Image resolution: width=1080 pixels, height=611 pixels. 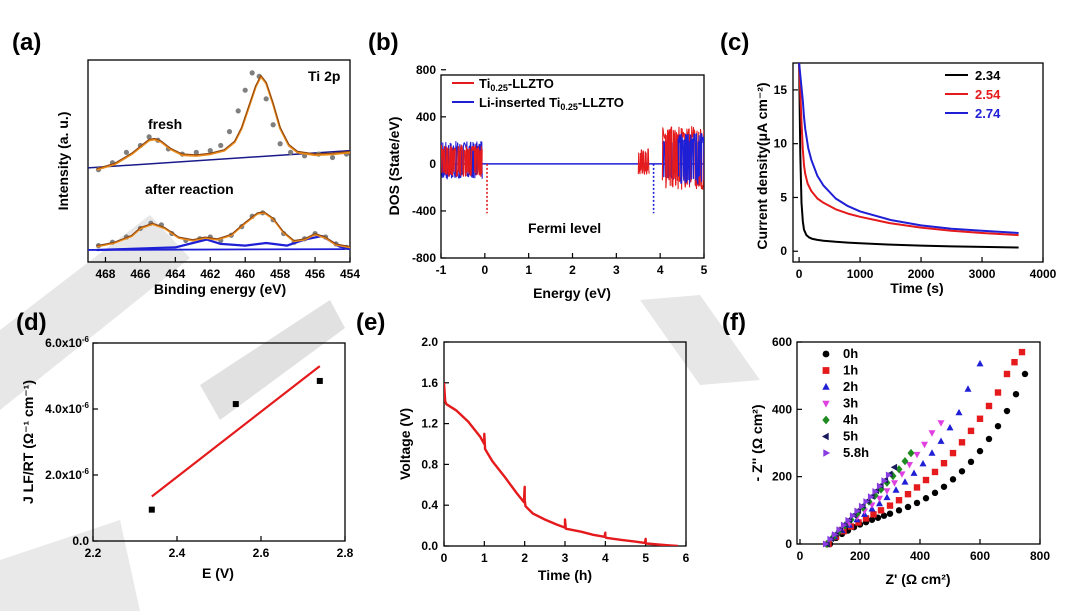 What do you see at coordinates (1040, 556) in the screenshot?
I see `x-tick-label: 800` at bounding box center [1040, 556].